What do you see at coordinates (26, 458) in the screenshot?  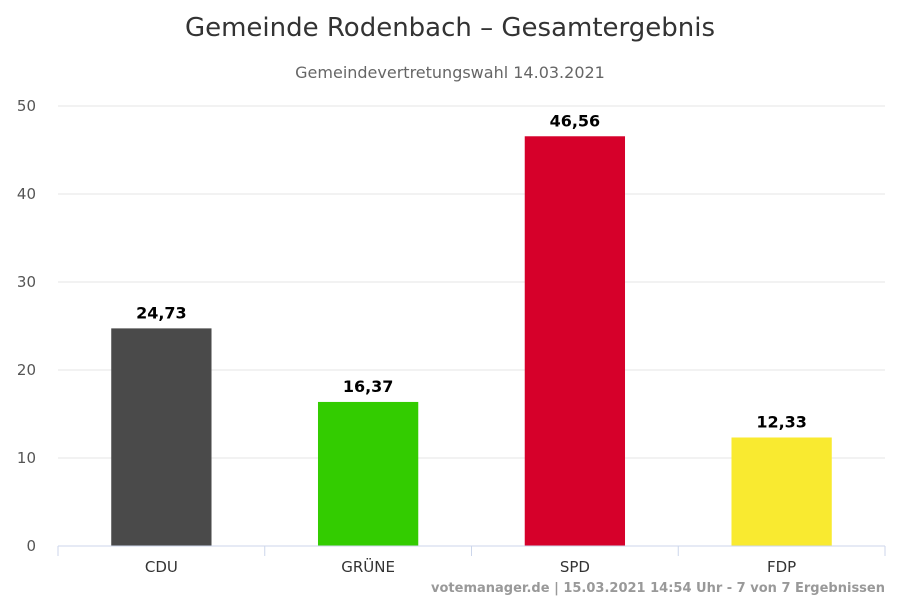 I see `y-tick-label: 10` at bounding box center [26, 458].